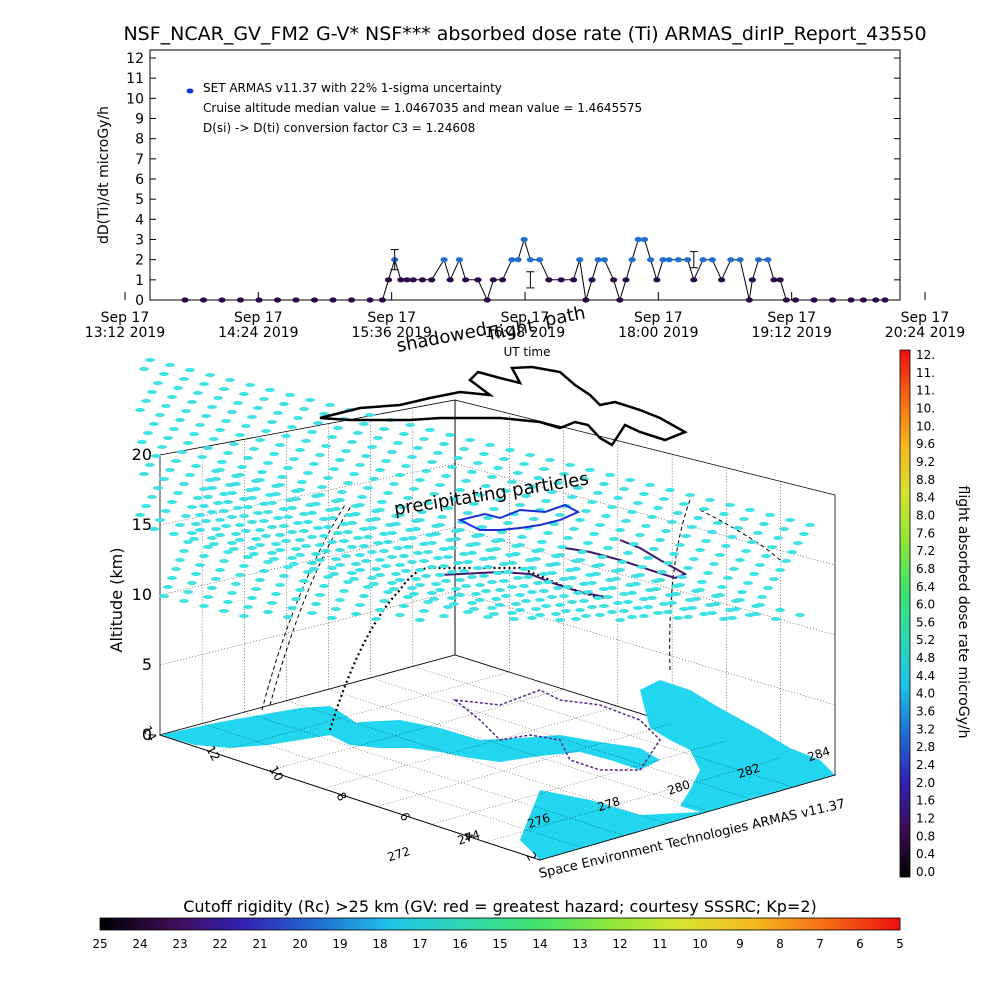 This screenshot has height=1000, width=1000. What do you see at coordinates (925, 783) in the screenshot?
I see `dose-colorbar-tick-label: 2.0` at bounding box center [925, 783].